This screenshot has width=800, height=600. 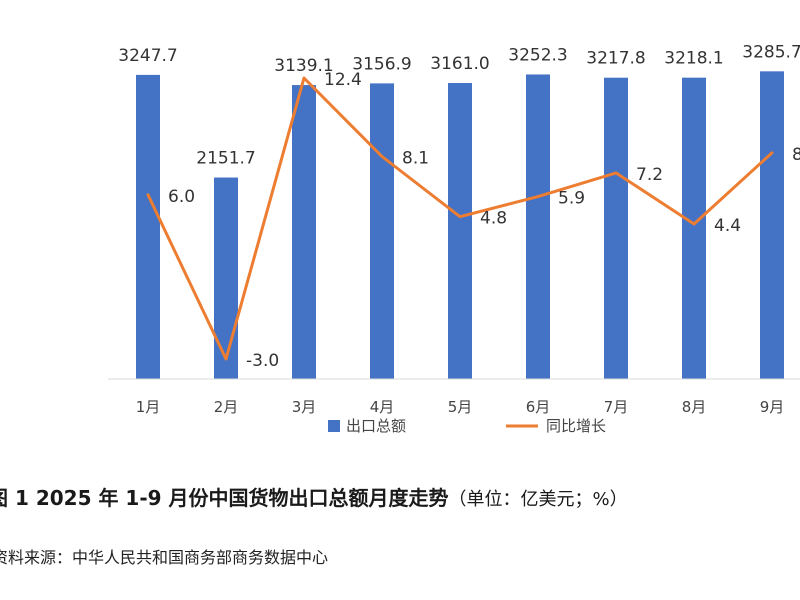 I want to click on caption-title: 图 1 2025 年 1-9 月份中国货物出口总额月度走势, so click(x=224, y=498).